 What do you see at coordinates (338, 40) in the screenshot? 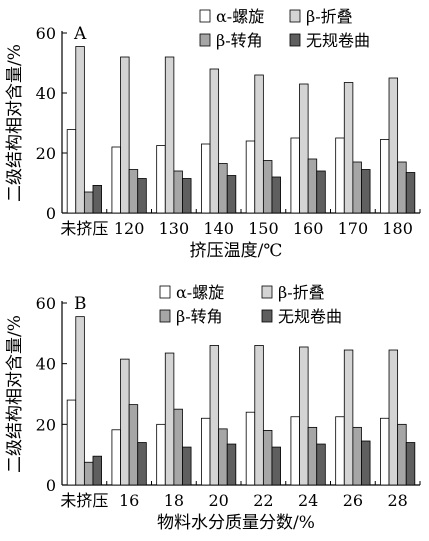
I see `legend-label: 无规卷曲` at bounding box center [338, 40].